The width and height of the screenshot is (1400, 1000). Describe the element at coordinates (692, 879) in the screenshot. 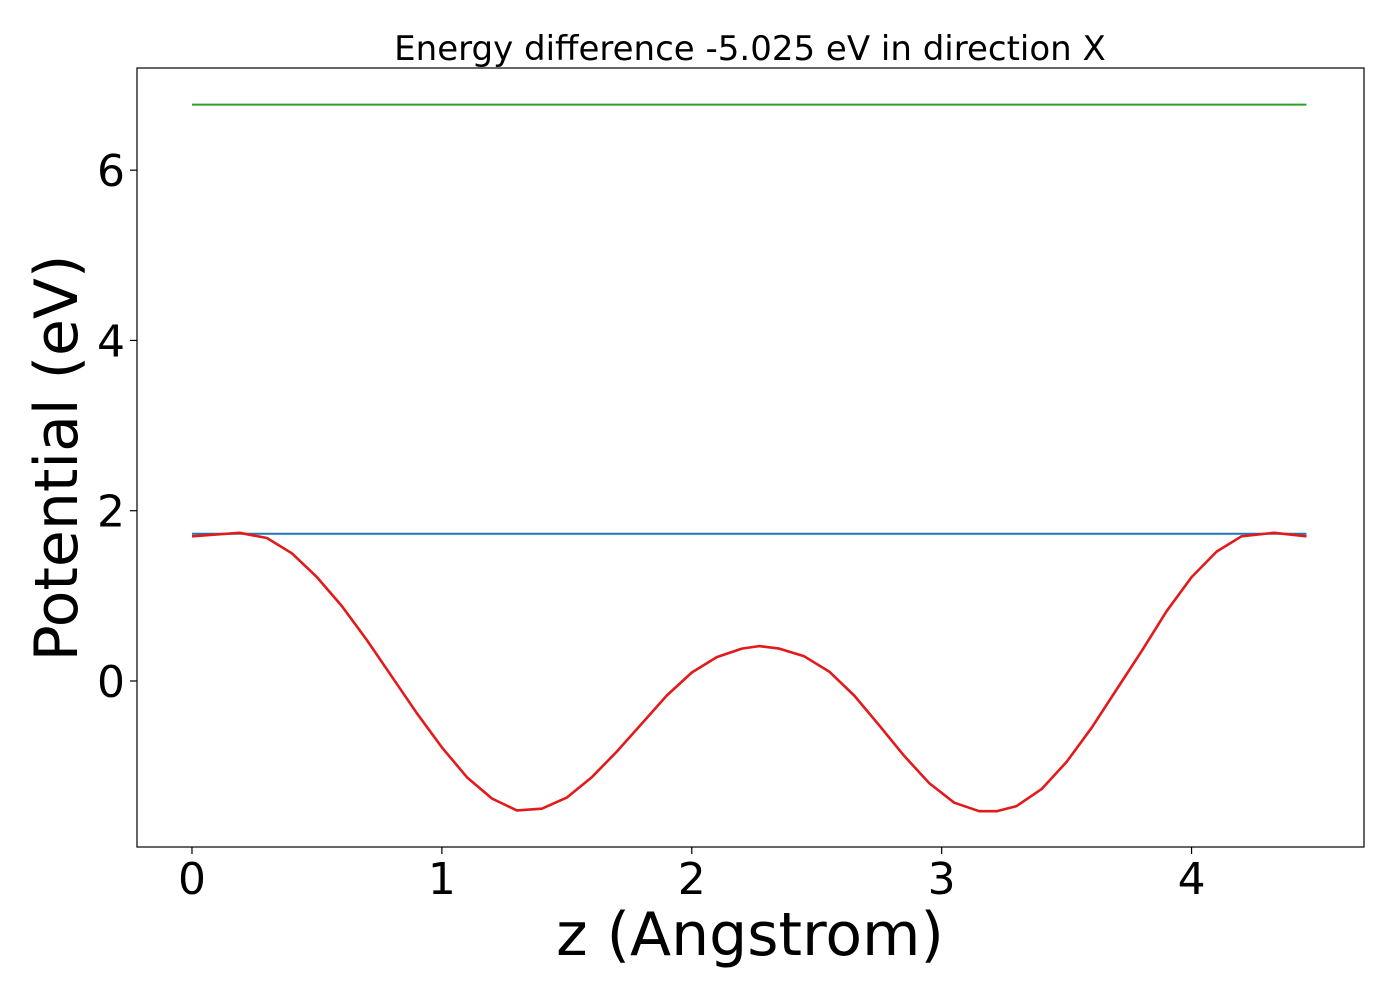

I see `x-tick-label: 2` at that location.